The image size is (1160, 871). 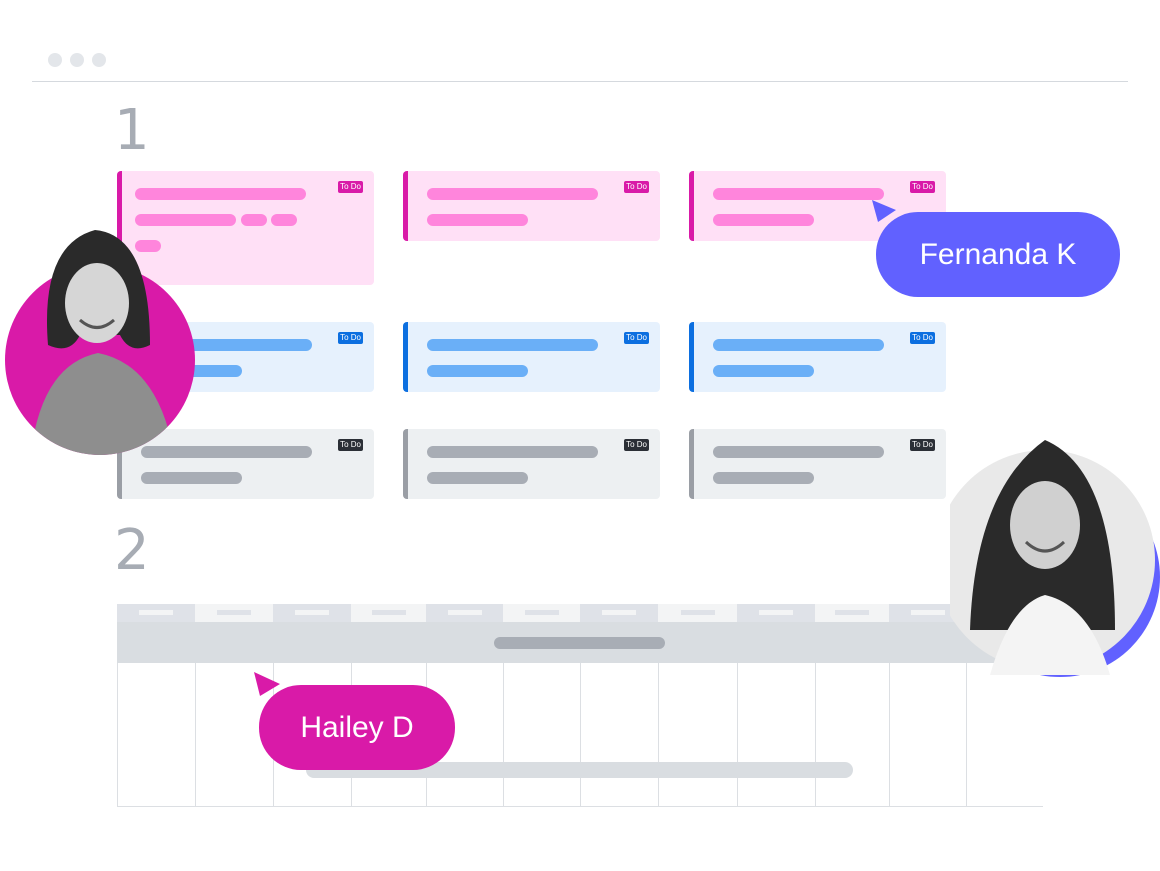 What do you see at coordinates (998, 254) in the screenshot?
I see `cursor-label-fernanda: Fernanda K` at bounding box center [998, 254].